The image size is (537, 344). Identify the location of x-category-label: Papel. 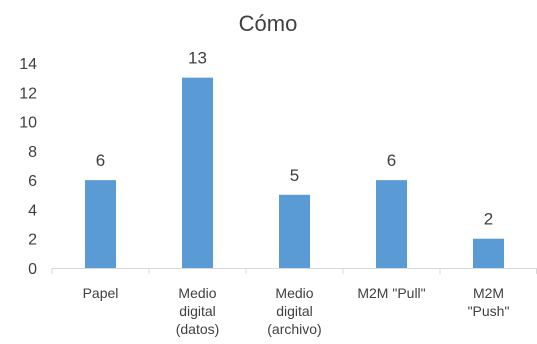
(101, 293).